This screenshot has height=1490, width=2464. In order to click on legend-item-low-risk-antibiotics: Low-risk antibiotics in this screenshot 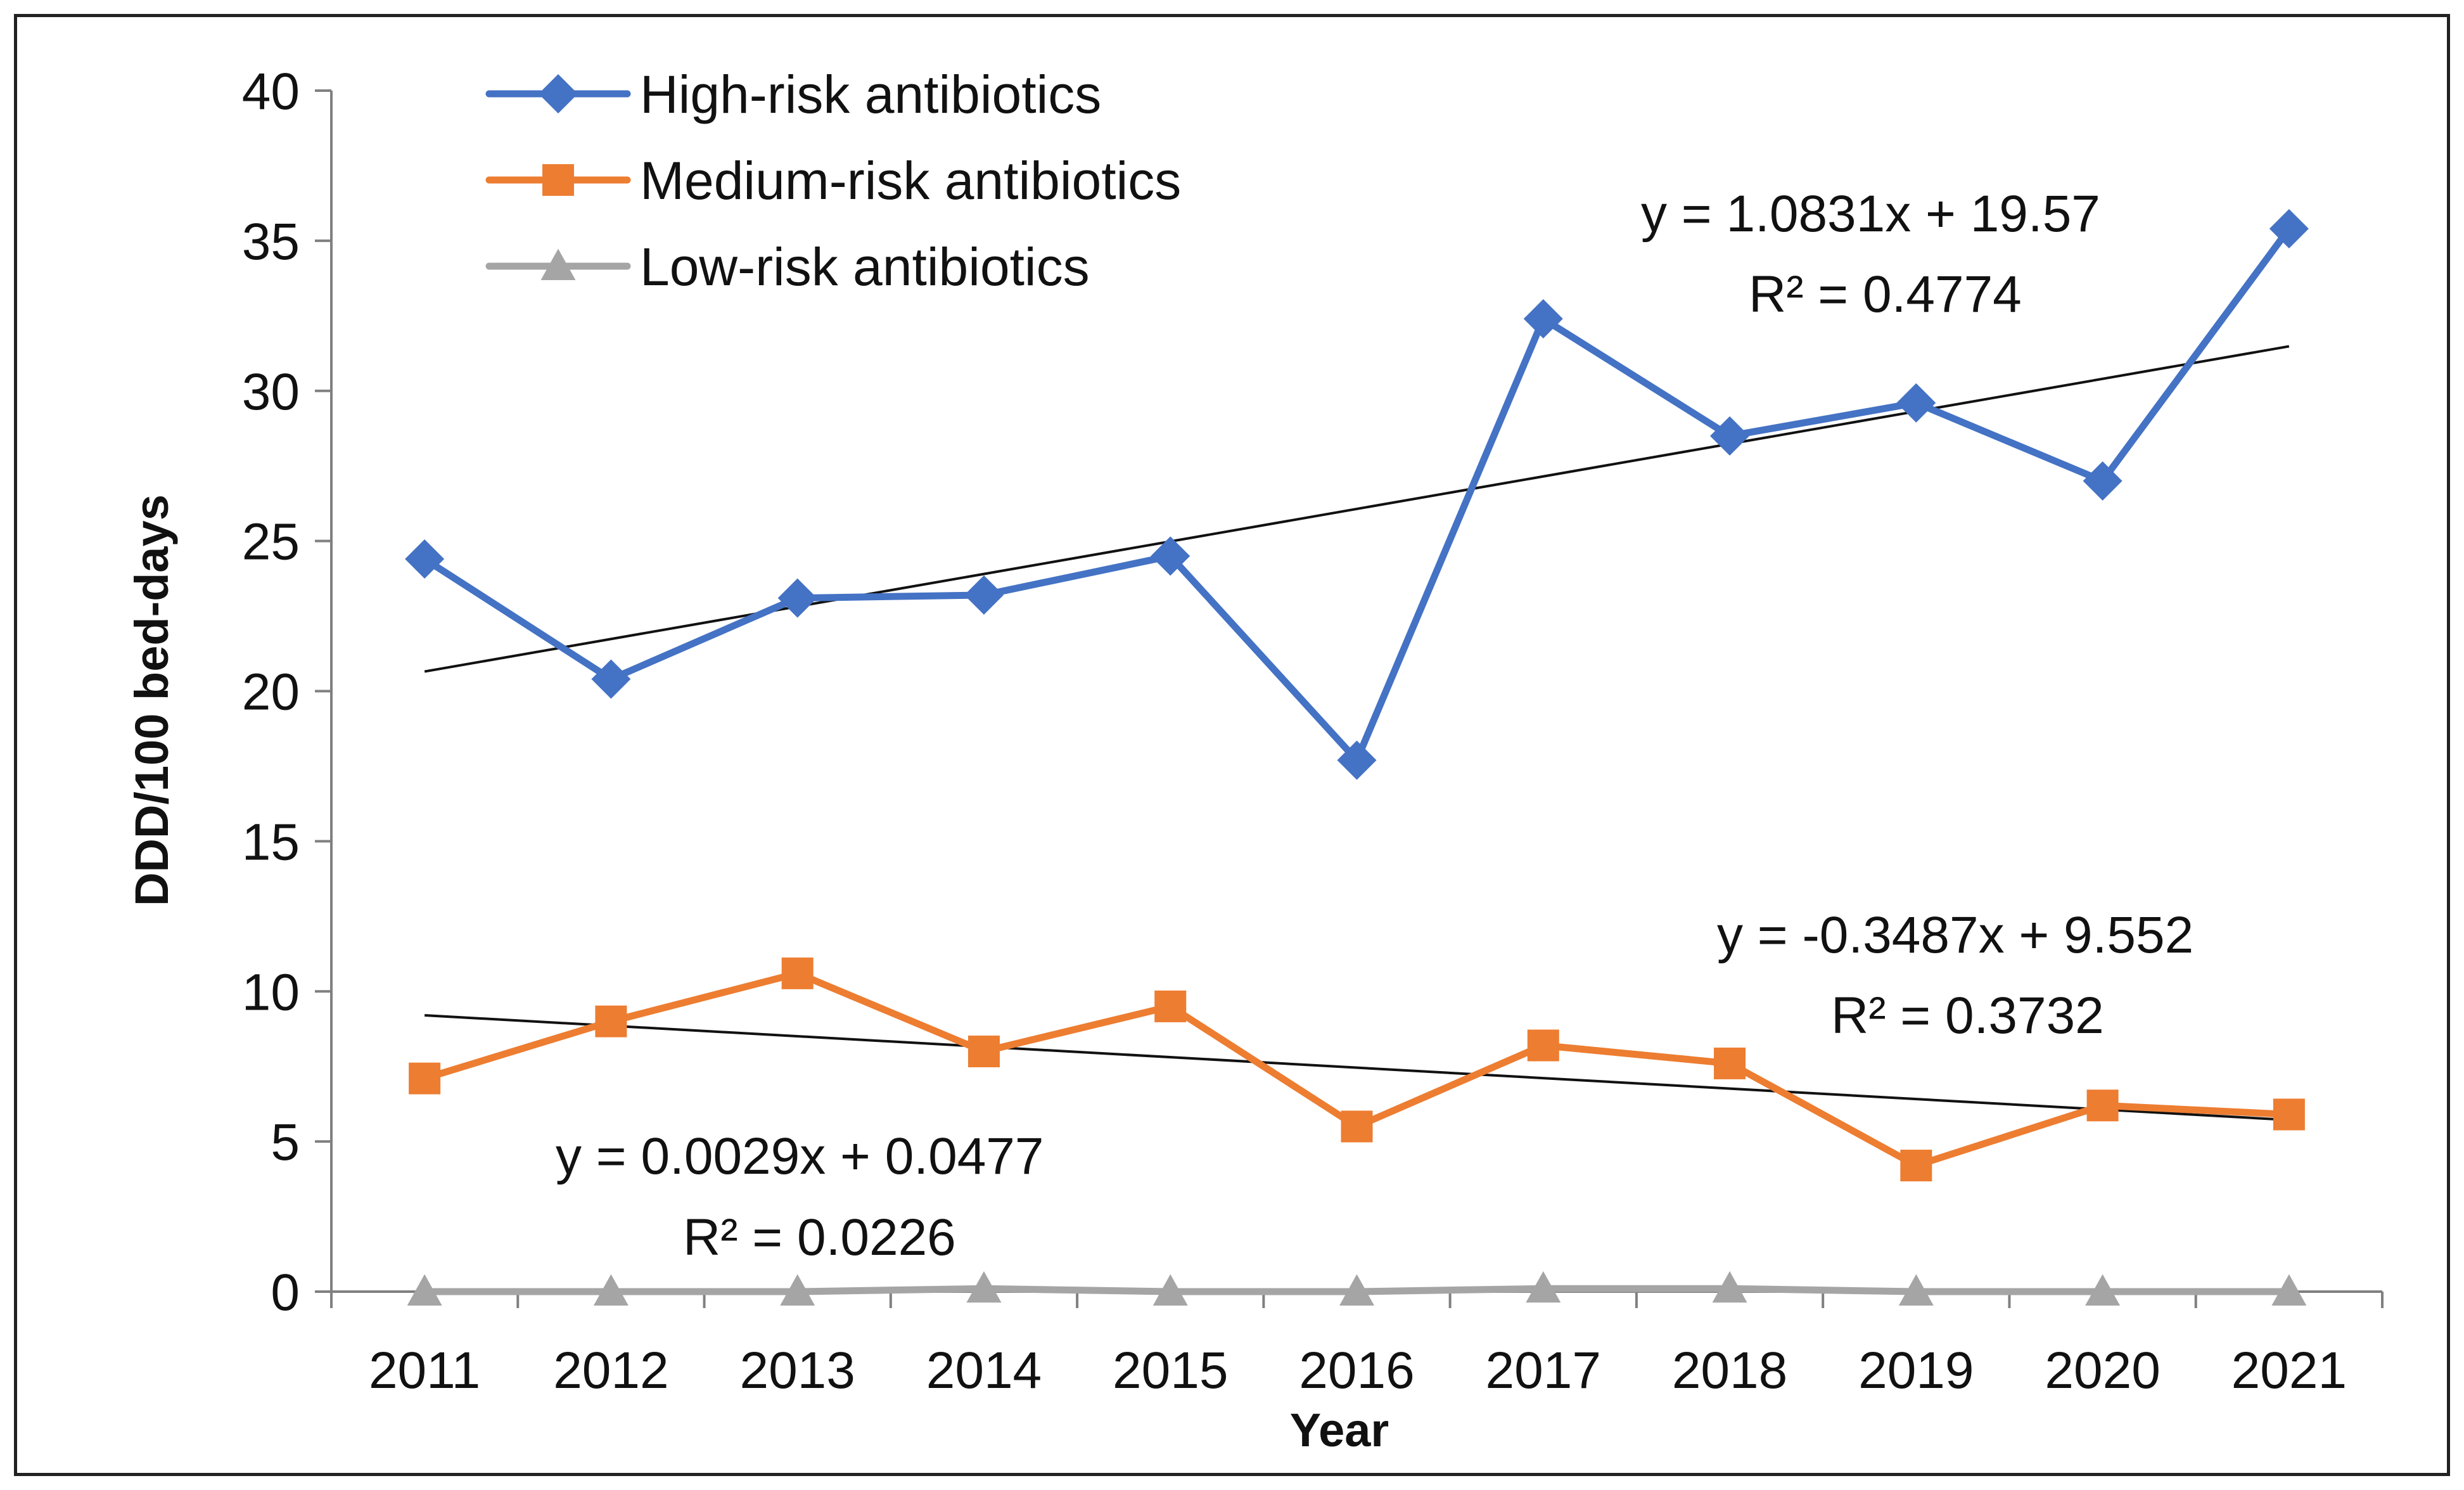, I will do `click(787, 267)`.